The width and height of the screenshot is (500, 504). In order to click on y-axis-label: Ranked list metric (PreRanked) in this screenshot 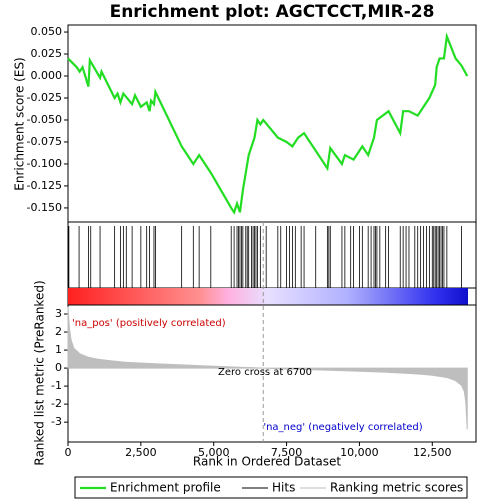, I will do `click(40, 372)`.